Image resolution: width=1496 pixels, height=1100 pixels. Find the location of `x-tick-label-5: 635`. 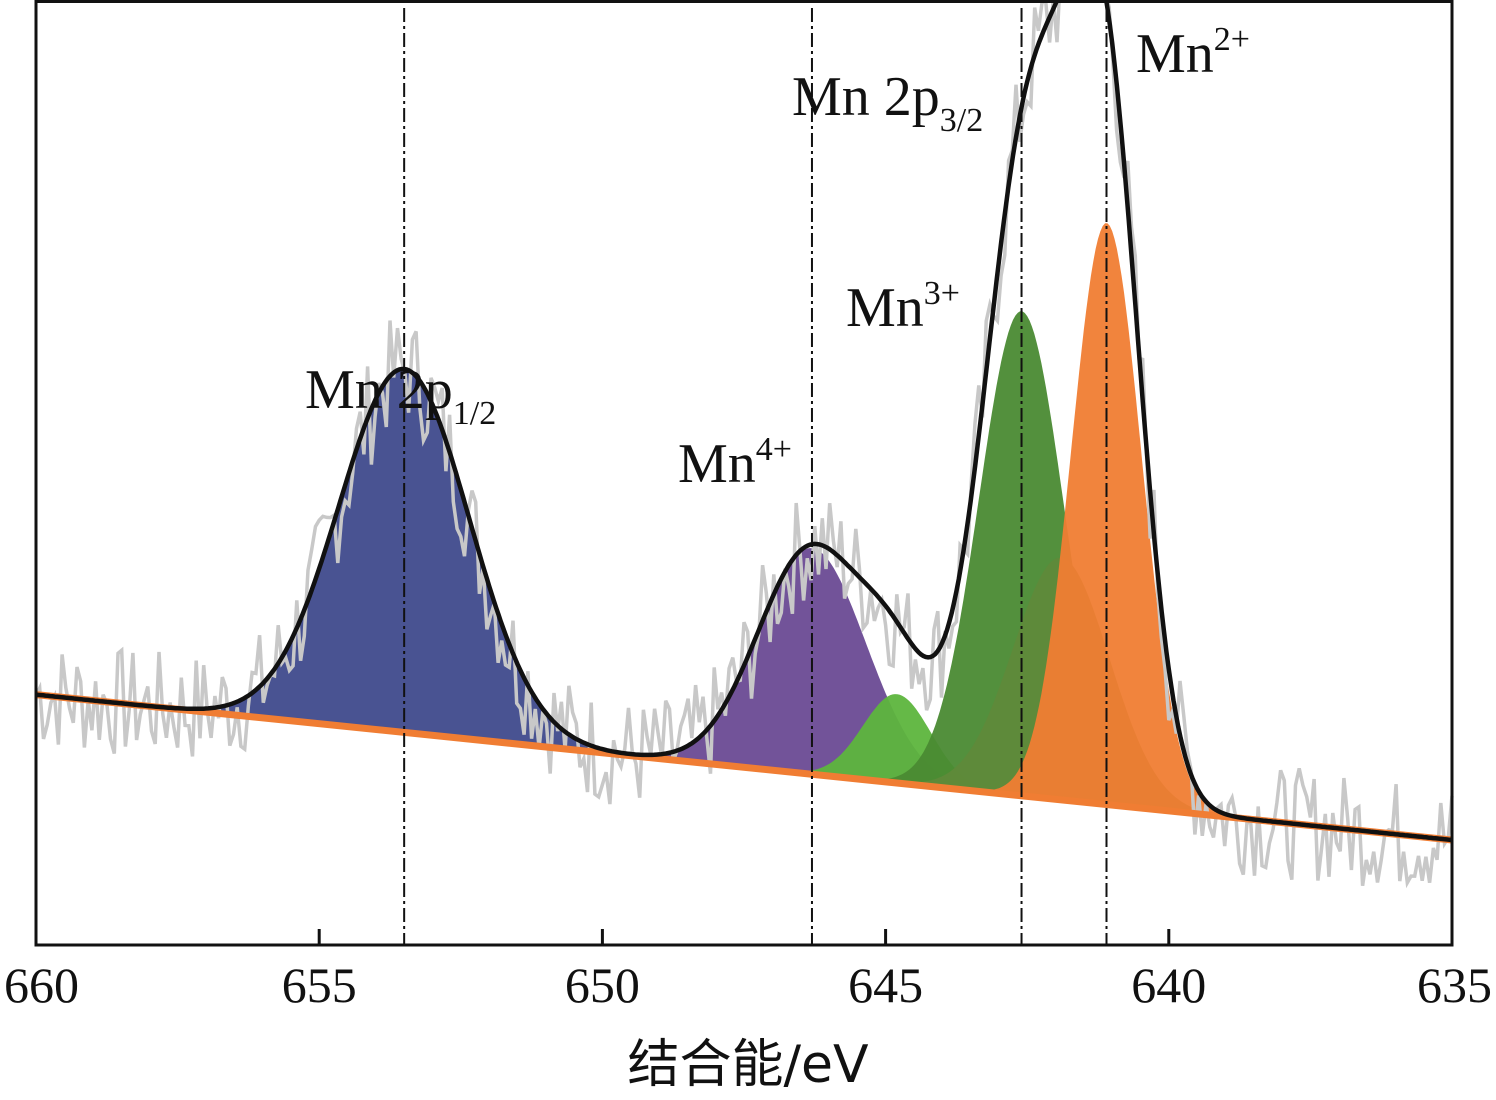

x-tick-label-5: 635 is located at coordinates (1454, 985).